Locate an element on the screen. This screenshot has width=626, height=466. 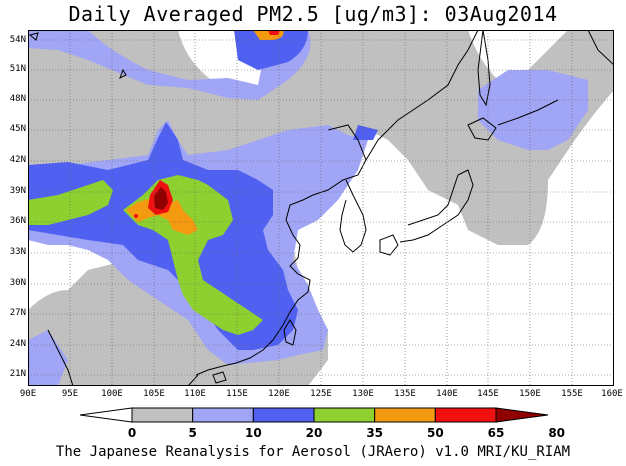
lon-label: 120E is located at coordinates (279, 394).